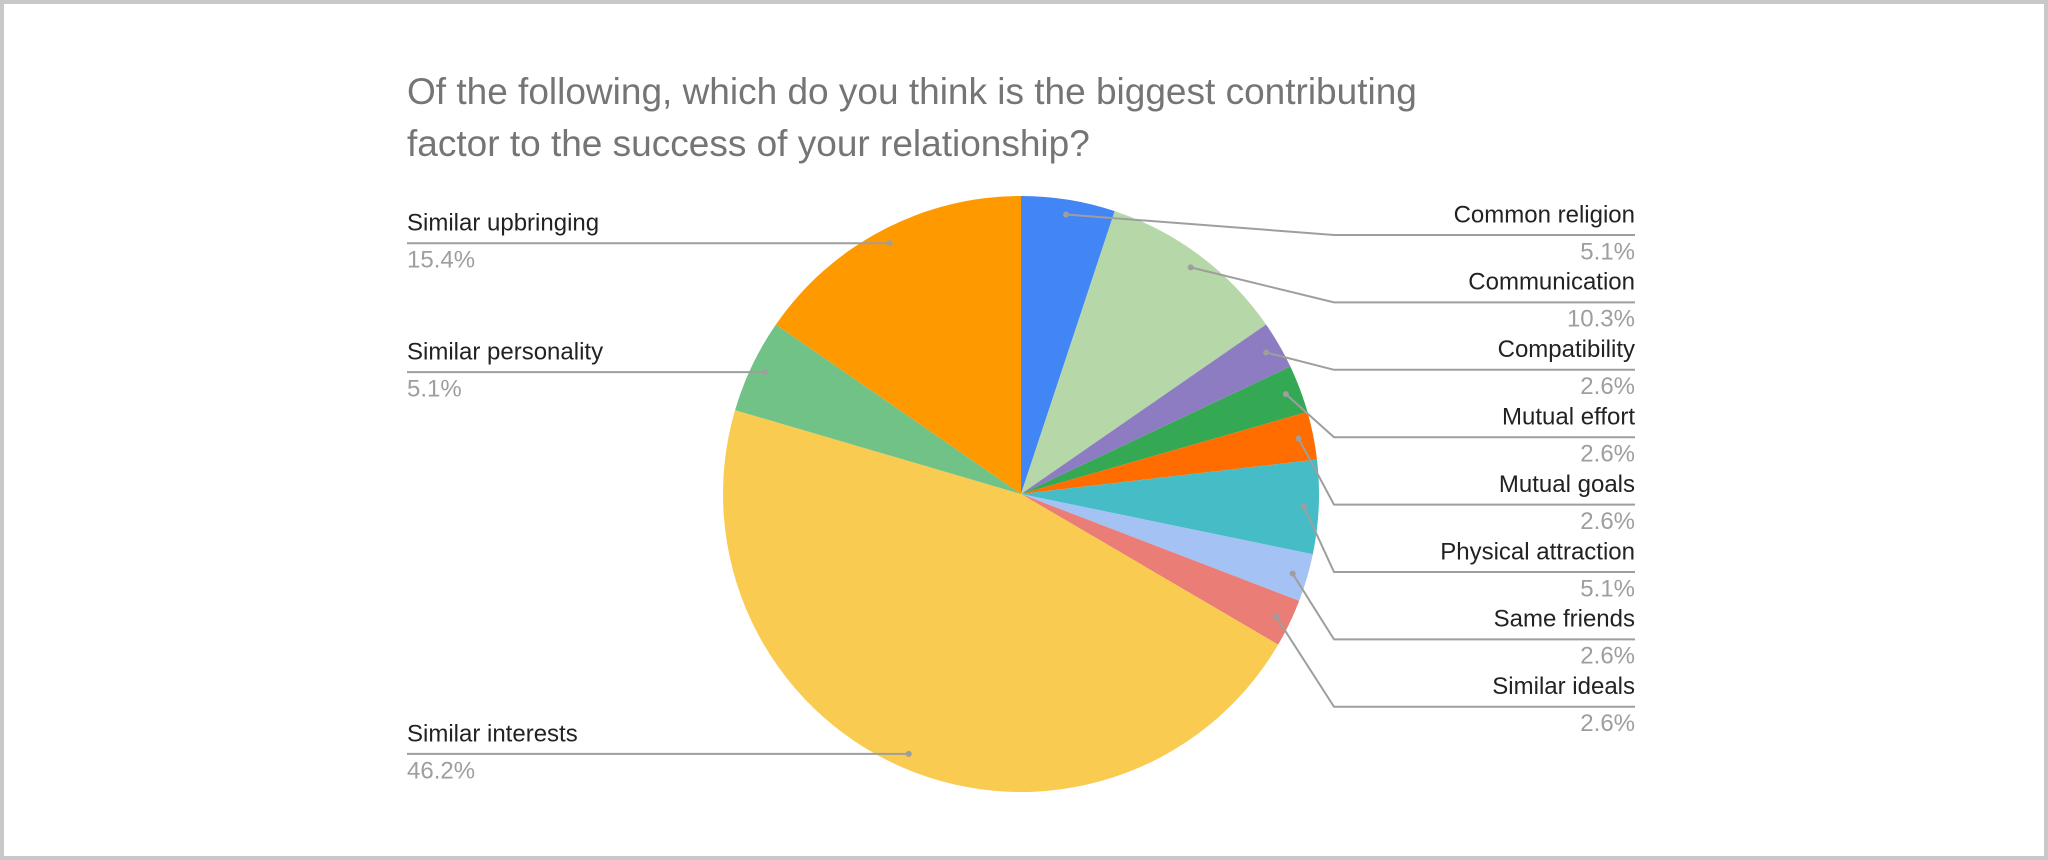  Describe the element at coordinates (1564, 619) in the screenshot. I see `slice-label: Same friends` at that location.